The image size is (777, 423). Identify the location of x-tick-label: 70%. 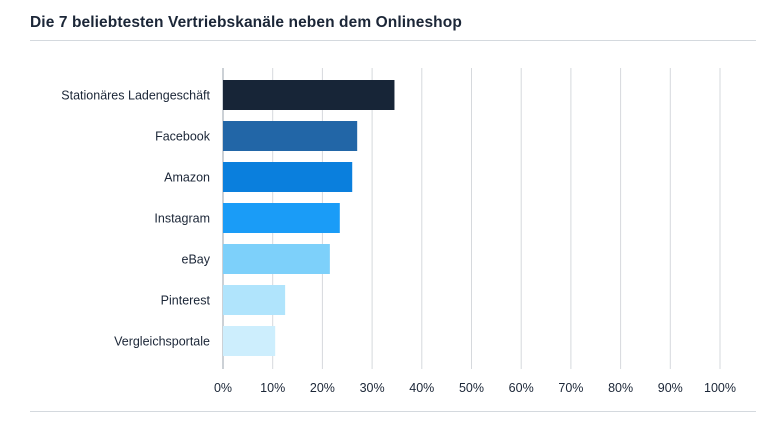
(570, 388).